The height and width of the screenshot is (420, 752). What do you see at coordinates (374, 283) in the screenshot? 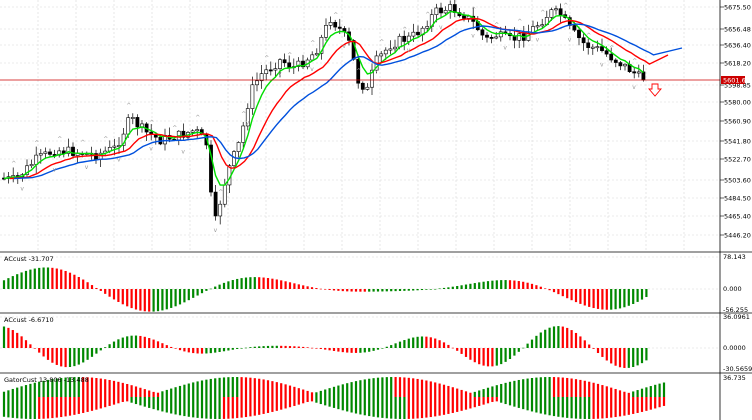
I see `ac-indicator-panel-1: ACcust -31.707 78.143 0.000 -56.255` at bounding box center [374, 283].